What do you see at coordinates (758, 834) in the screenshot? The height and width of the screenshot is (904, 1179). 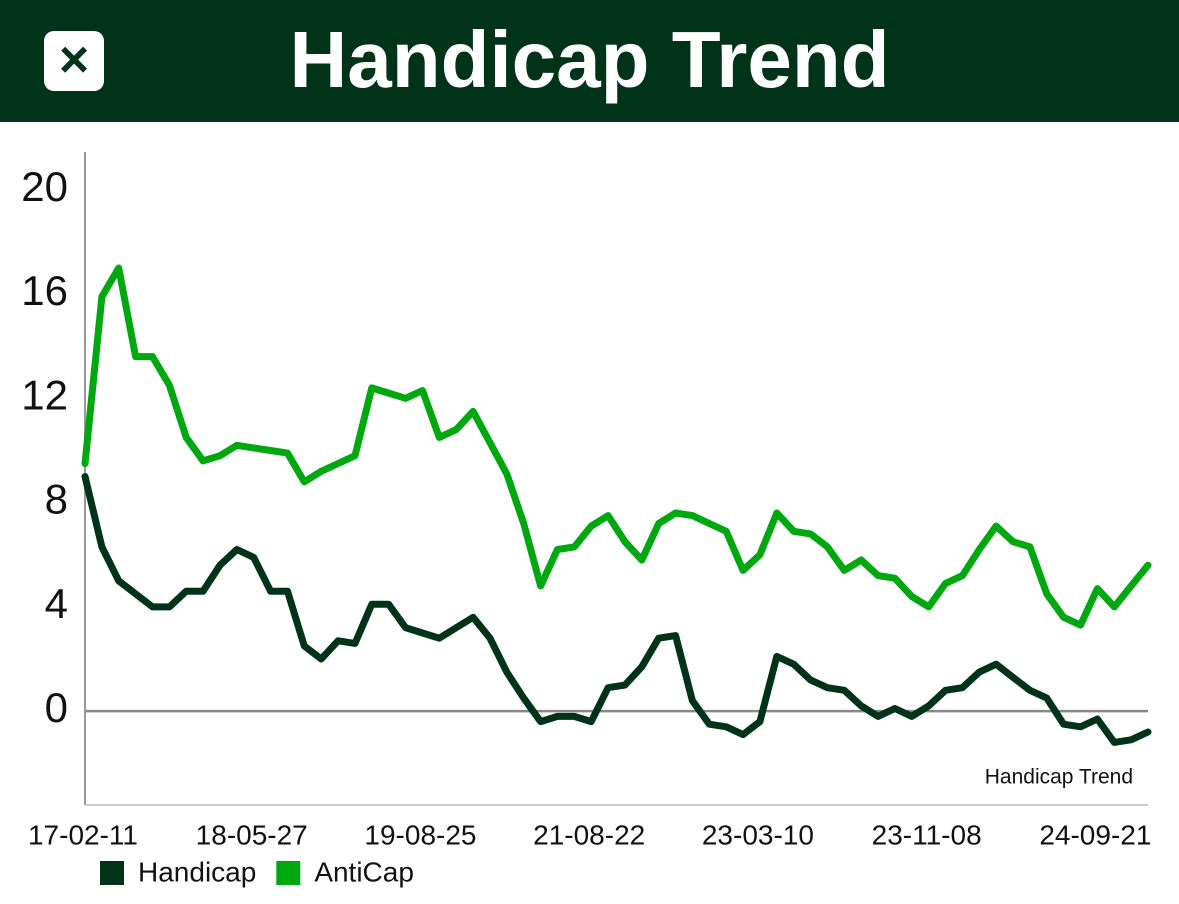 I see `x-tick-label: 23-03-10` at bounding box center [758, 834].